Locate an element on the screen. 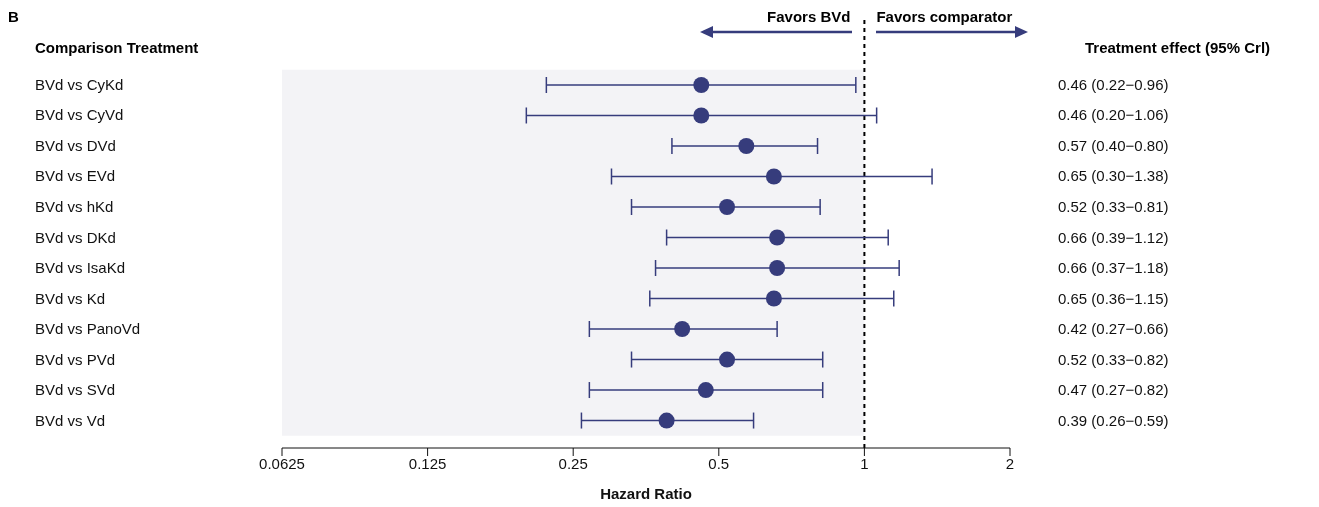  y-tick-label: BVd vs PanoVd is located at coordinates (88, 329).